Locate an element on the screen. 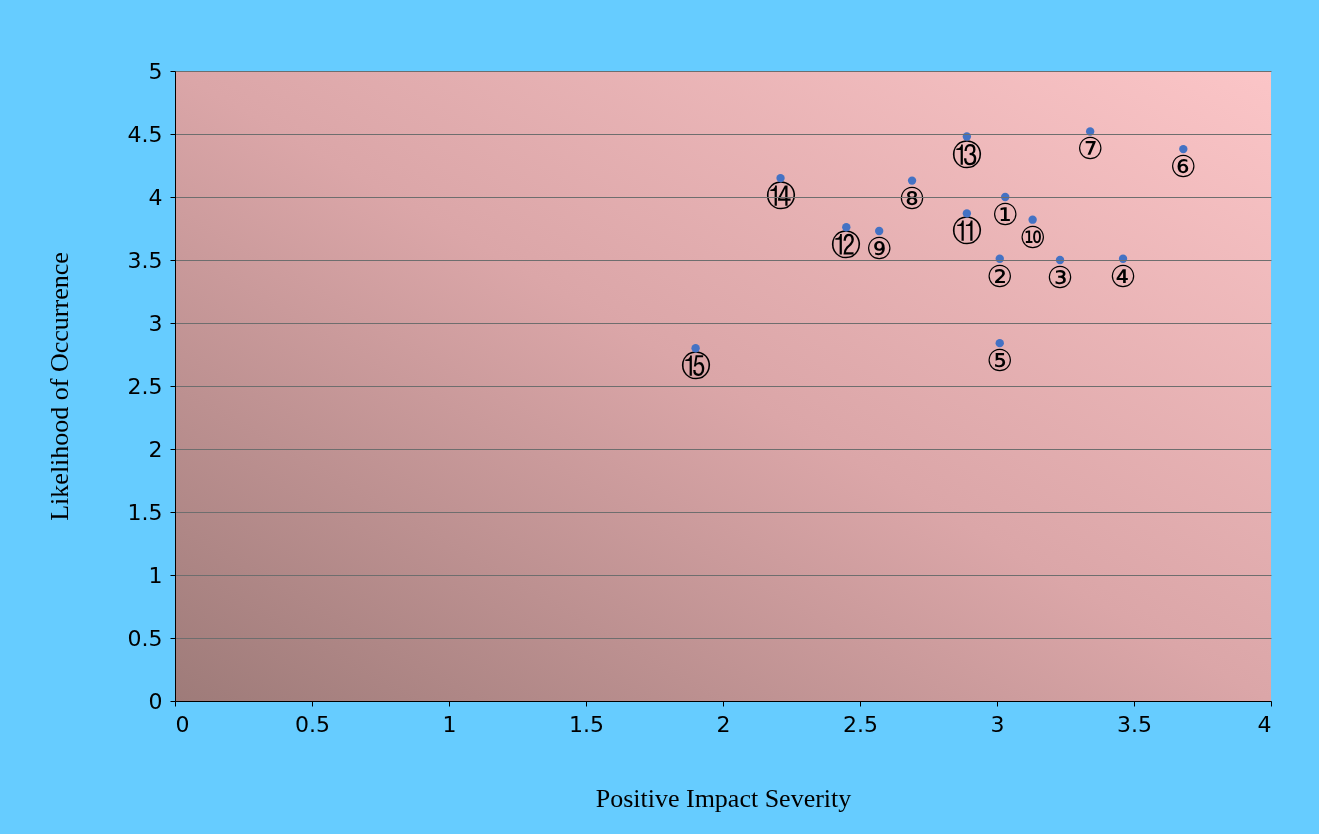 Image resolution: width=1319 pixels, height=834 pixels. data-label: ⑨ is located at coordinates (879, 249).